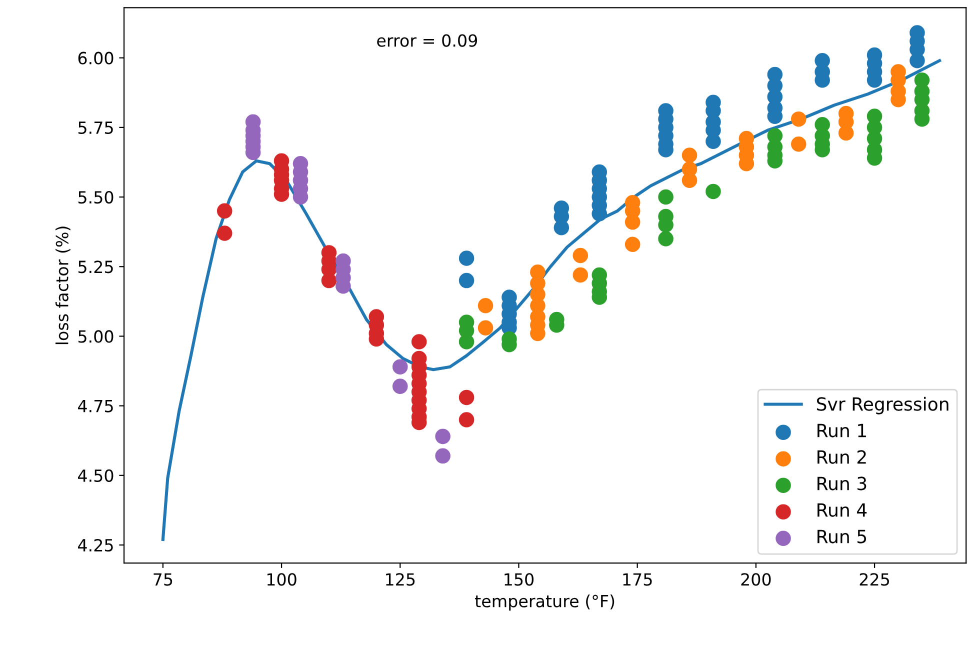 Image resolution: width=969 pixels, height=645 pixels. I want to click on y-tick-label: 5.25, so click(95, 267).